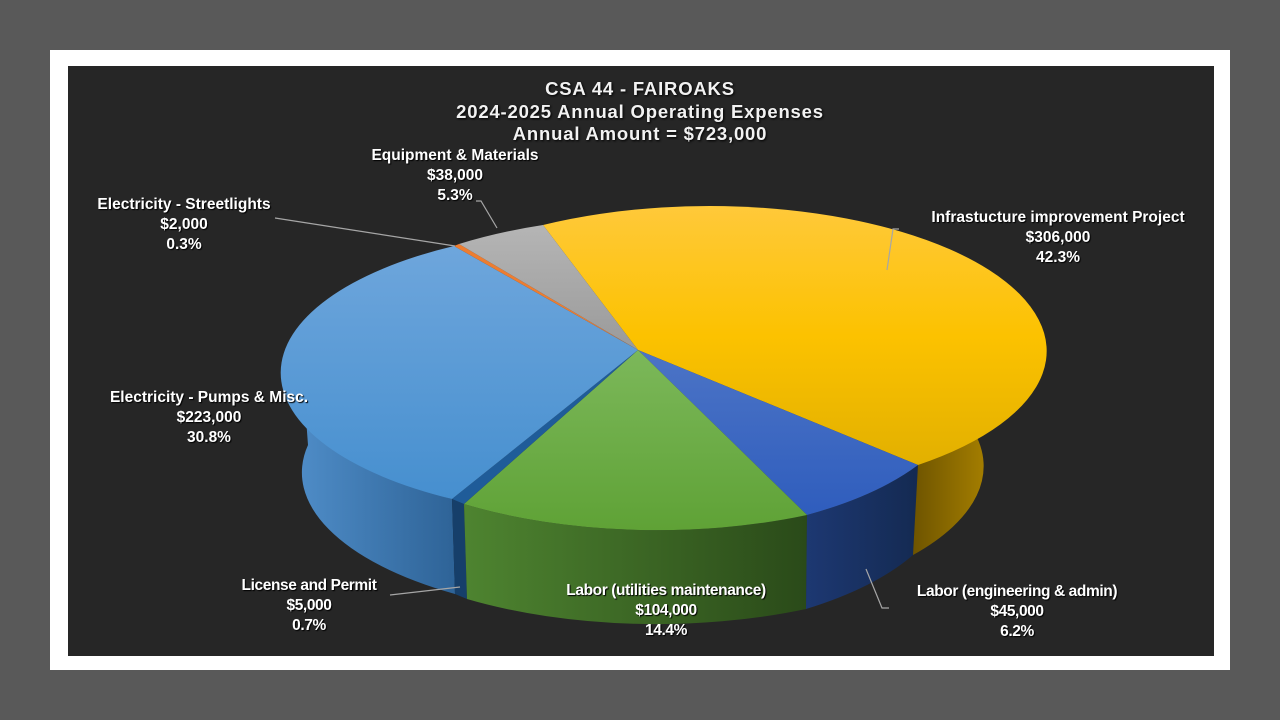  I want to click on slice-infrastructure, so click(795, 335).